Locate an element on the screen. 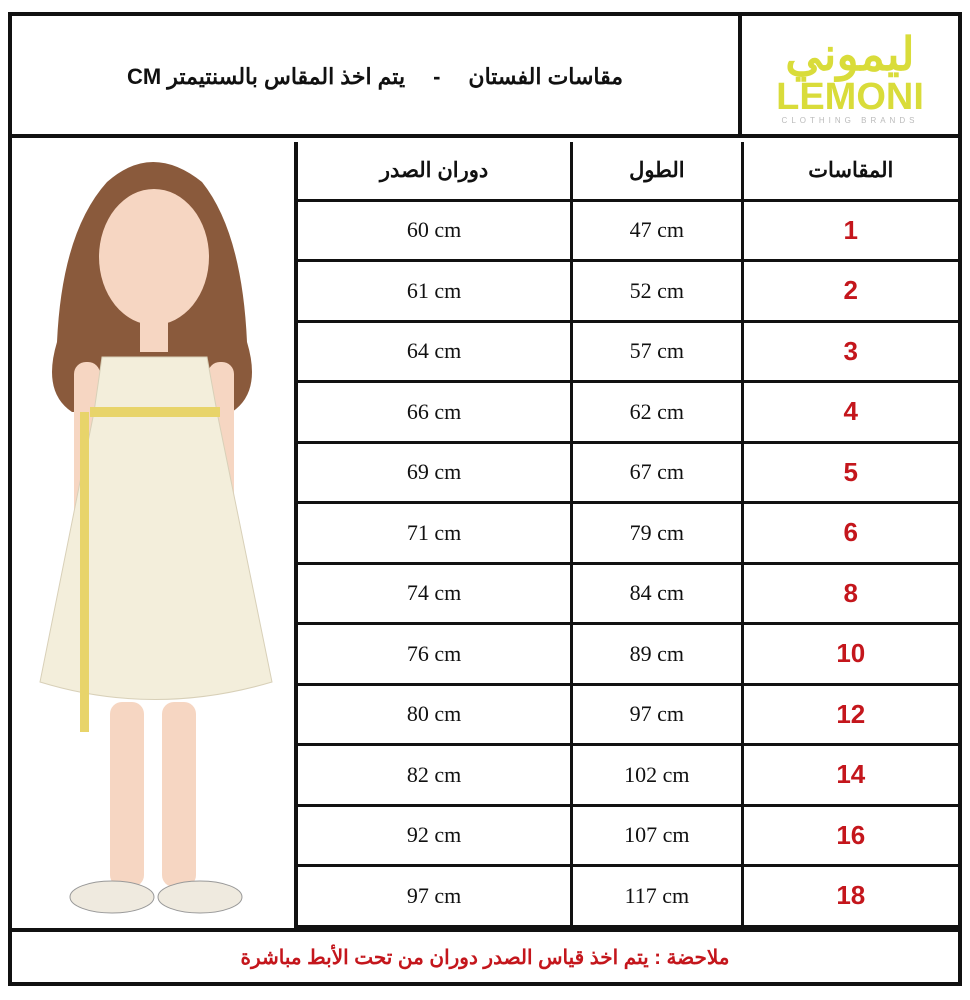 Image resolution: width=970 pixels, height=1000 pixels. chest-cell: 76 cm is located at coordinates (436, 654).